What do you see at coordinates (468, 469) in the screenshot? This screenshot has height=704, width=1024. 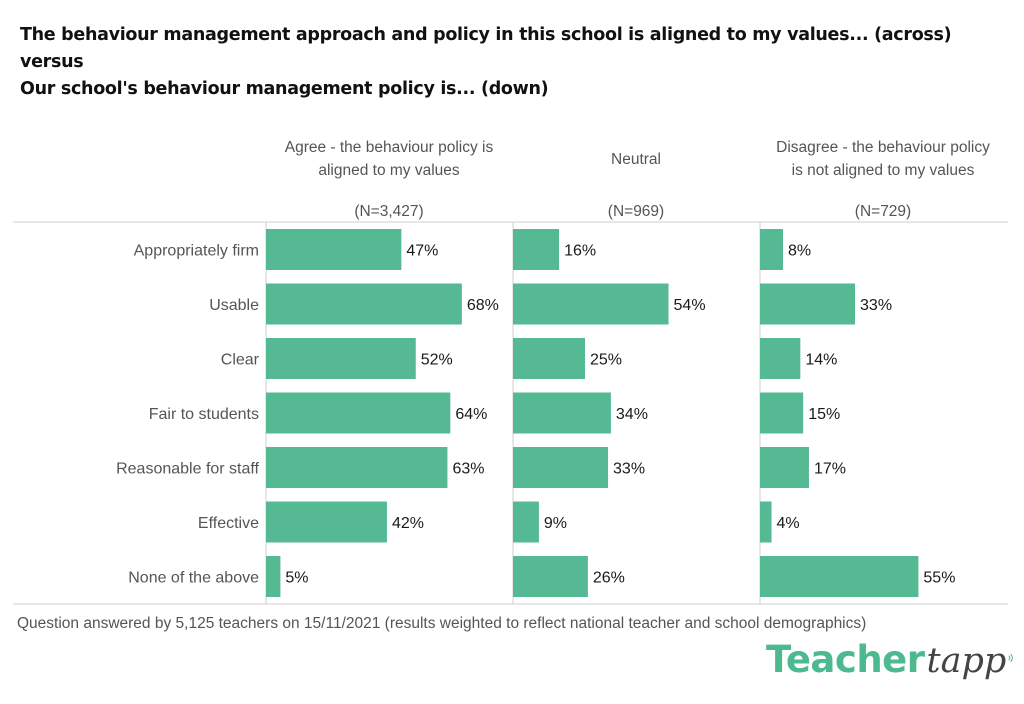 I see `bar-value-label: 63%` at bounding box center [468, 469].